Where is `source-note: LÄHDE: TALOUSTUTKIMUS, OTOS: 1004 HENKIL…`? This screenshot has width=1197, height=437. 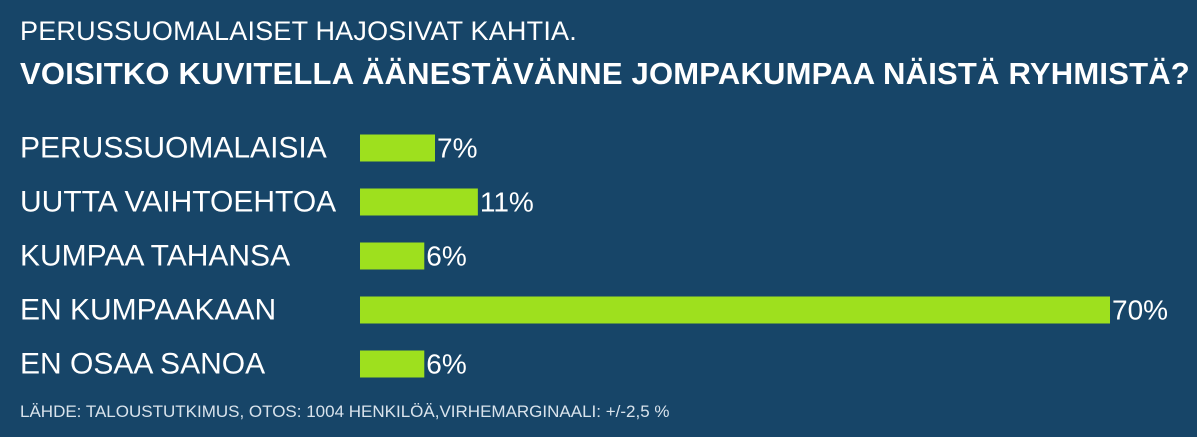
source-note: LÄHDE: TALOUSTUTKIMUS, OTOS: 1004 HENKIL… is located at coordinates (345, 411).